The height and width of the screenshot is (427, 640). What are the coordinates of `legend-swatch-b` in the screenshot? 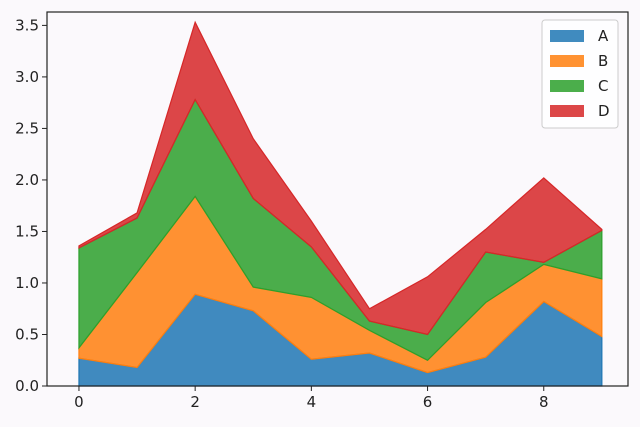 It's located at (567, 61).